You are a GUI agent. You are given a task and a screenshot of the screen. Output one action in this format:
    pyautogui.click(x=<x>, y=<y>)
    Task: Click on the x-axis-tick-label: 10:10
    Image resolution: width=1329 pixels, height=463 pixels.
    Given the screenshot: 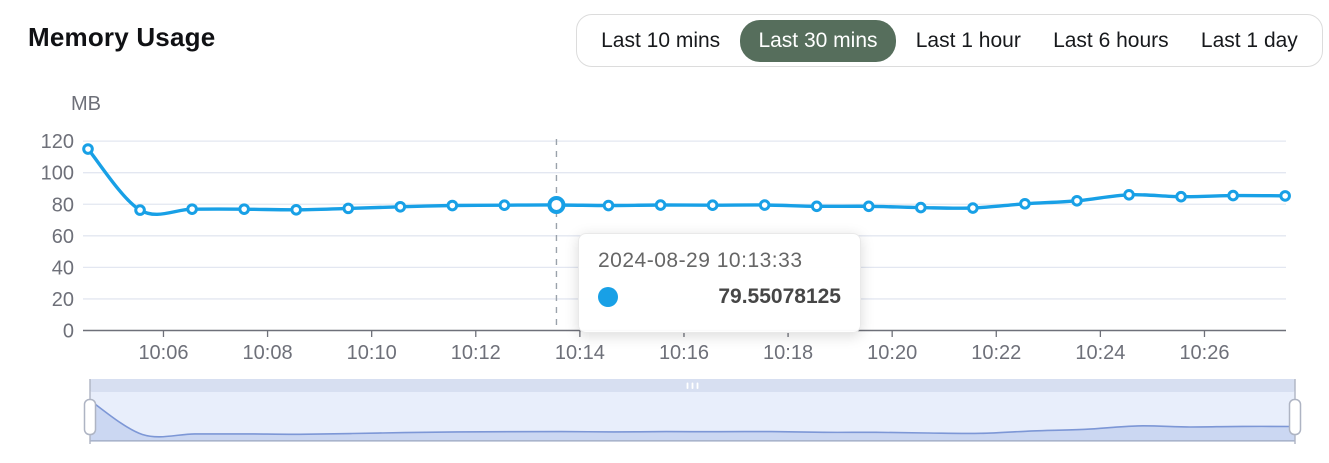 What is the action you would take?
    pyautogui.click(x=372, y=353)
    